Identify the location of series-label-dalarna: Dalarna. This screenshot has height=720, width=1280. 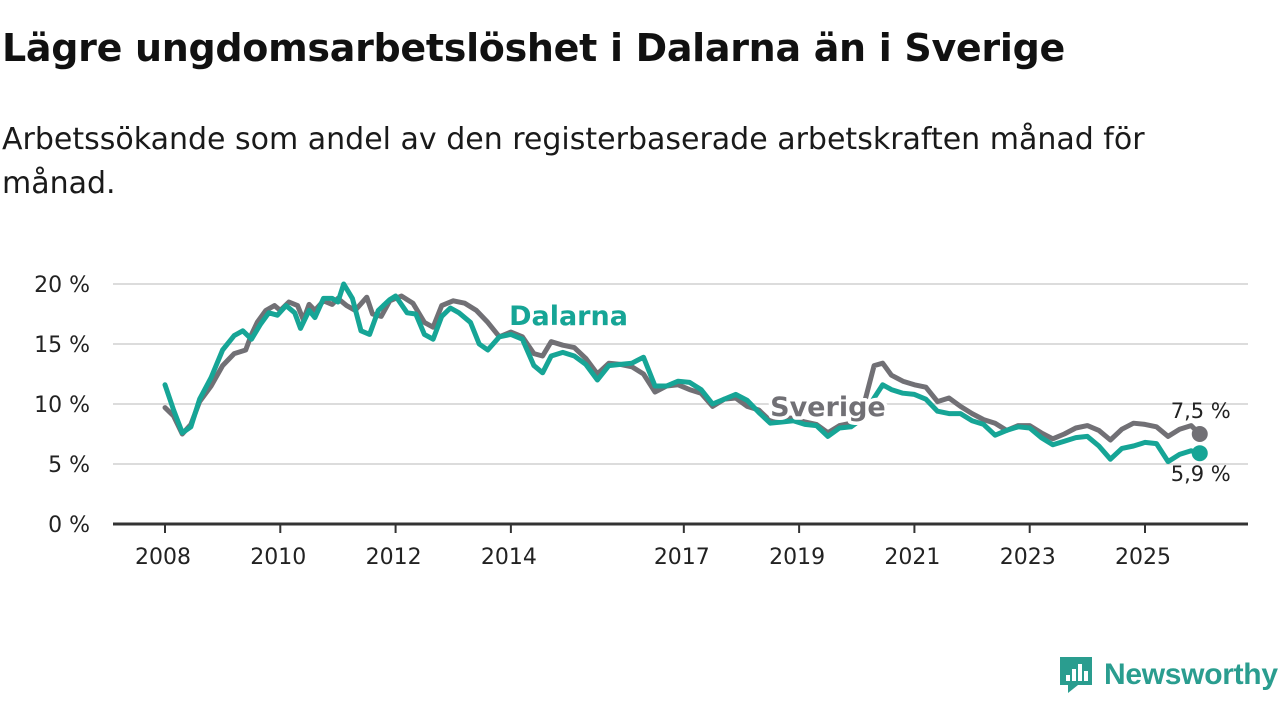
(568, 316).